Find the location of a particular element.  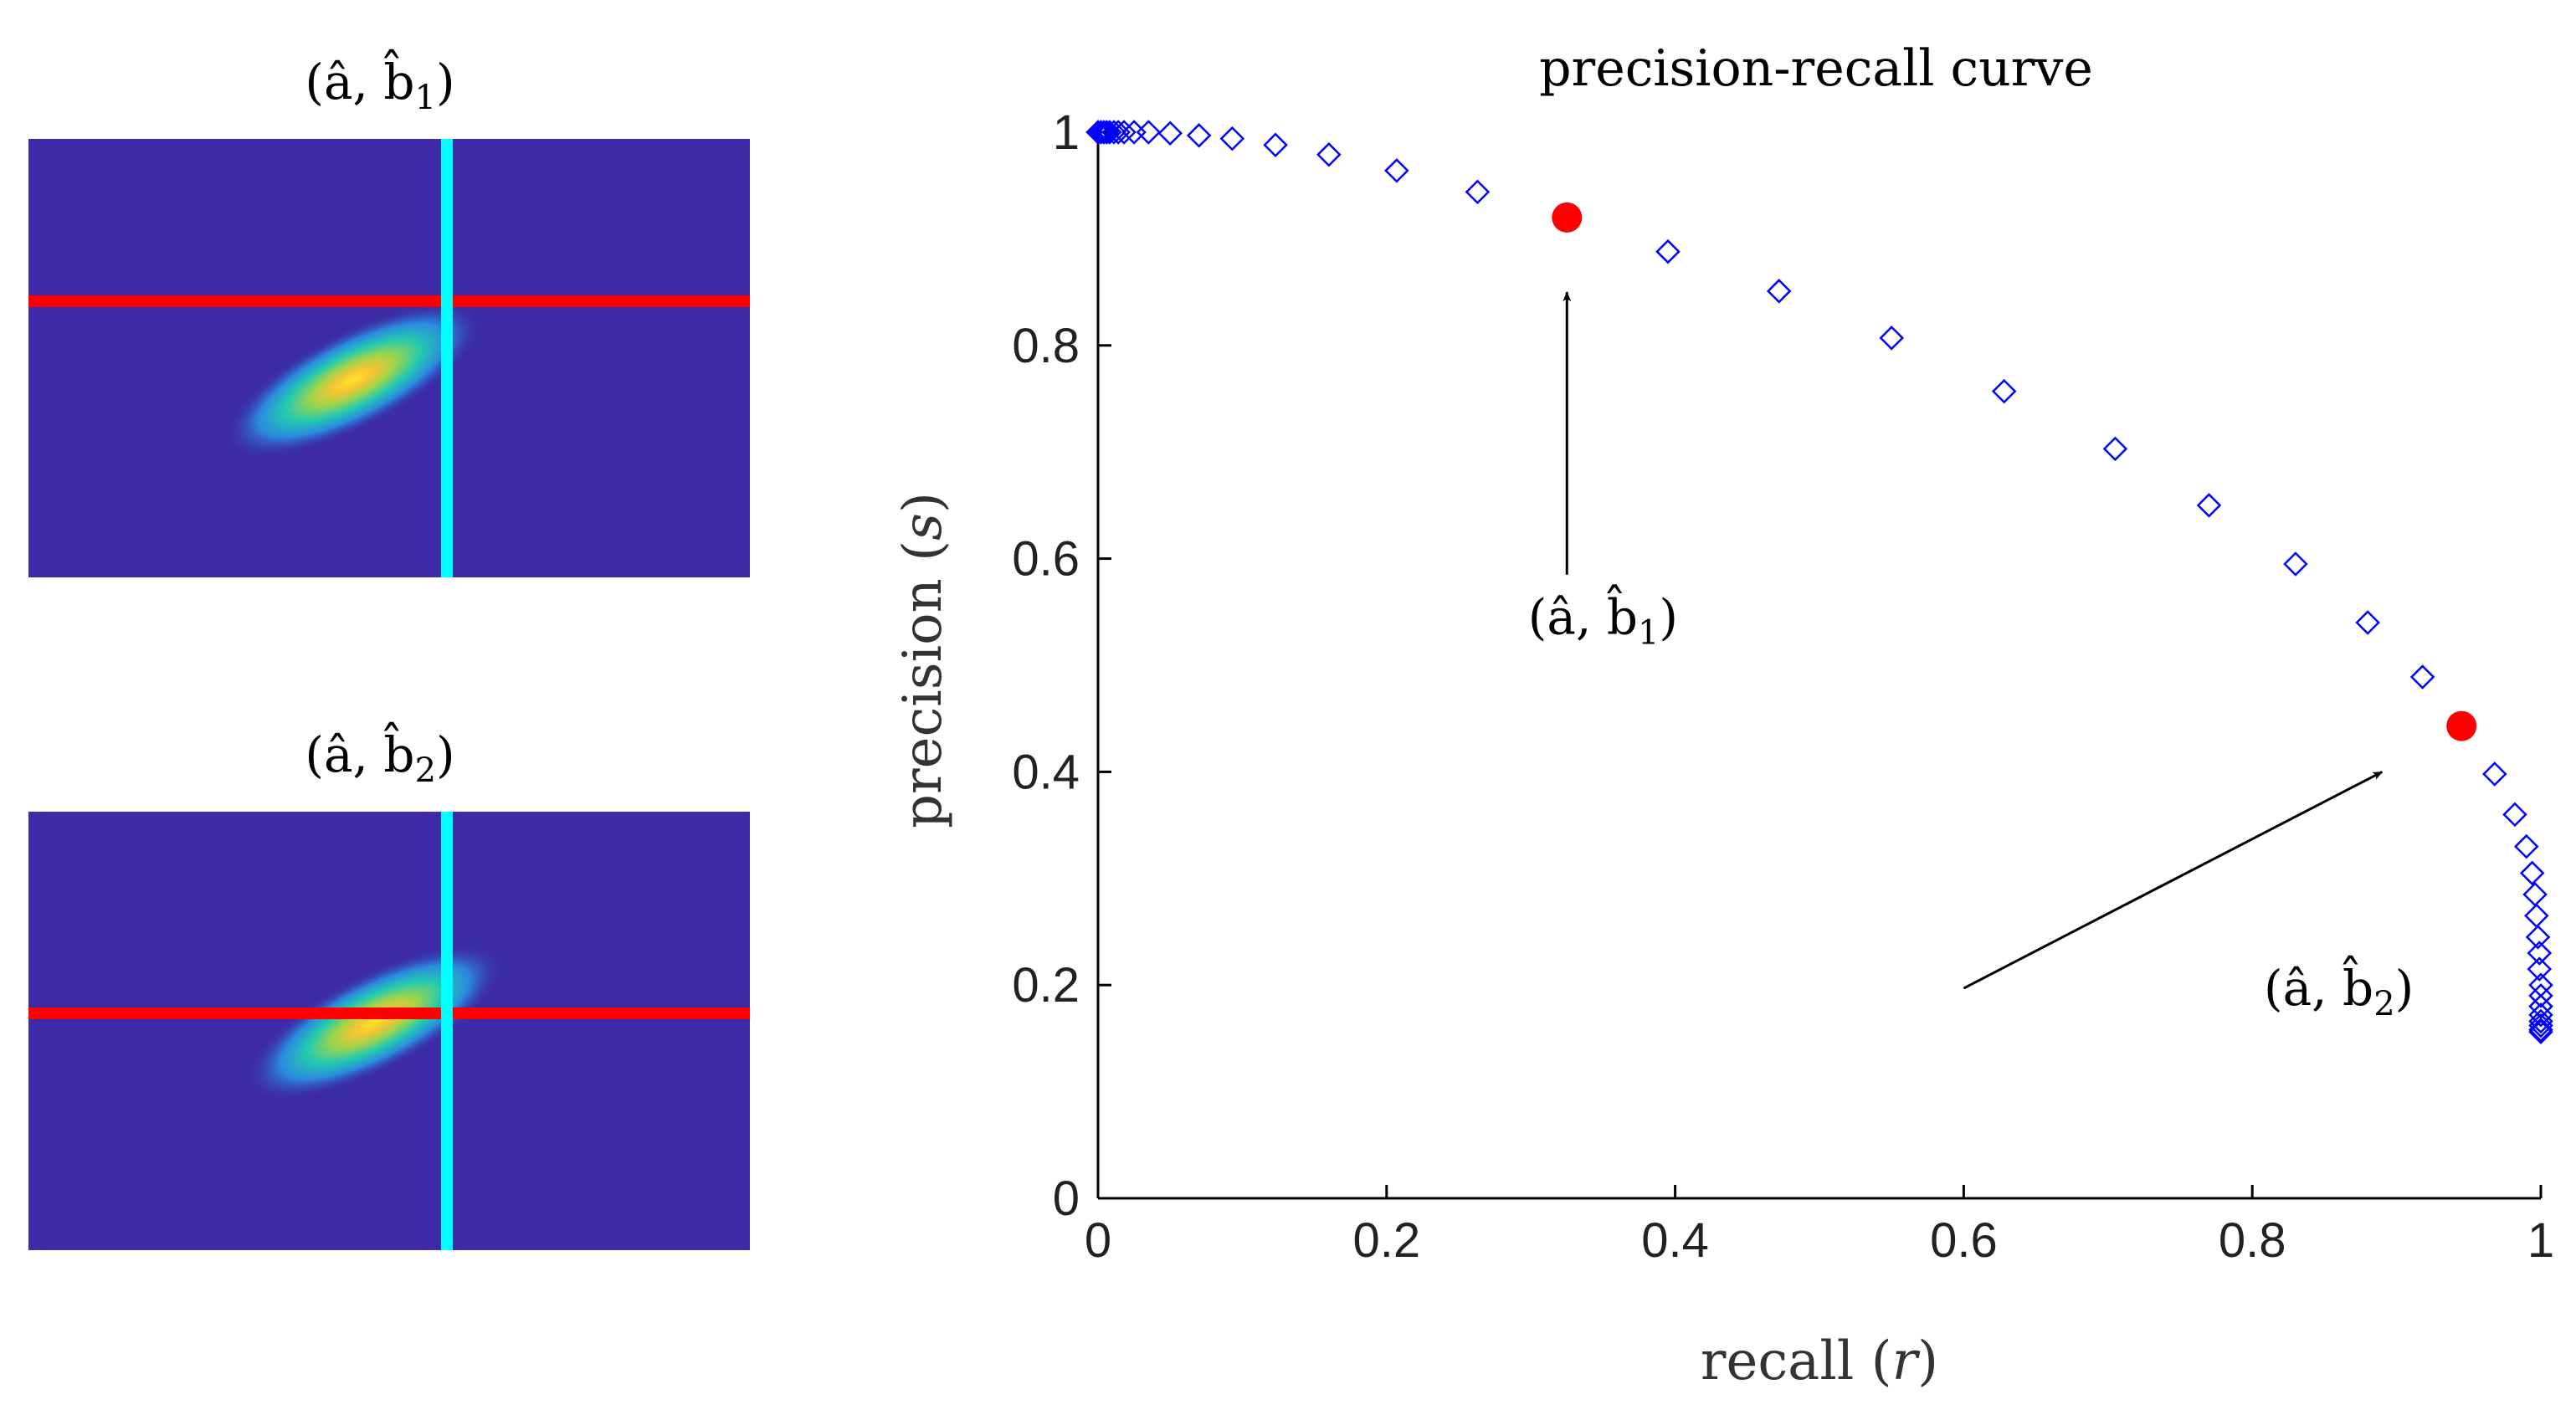

x-tick-label: 0.6 is located at coordinates (1964, 1240).